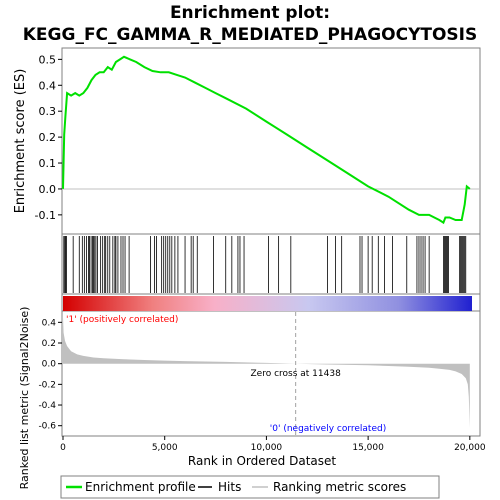  What do you see at coordinates (296, 374) in the screenshot?
I see `zero-cross-label: Zero cross at 11438` at bounding box center [296, 374].